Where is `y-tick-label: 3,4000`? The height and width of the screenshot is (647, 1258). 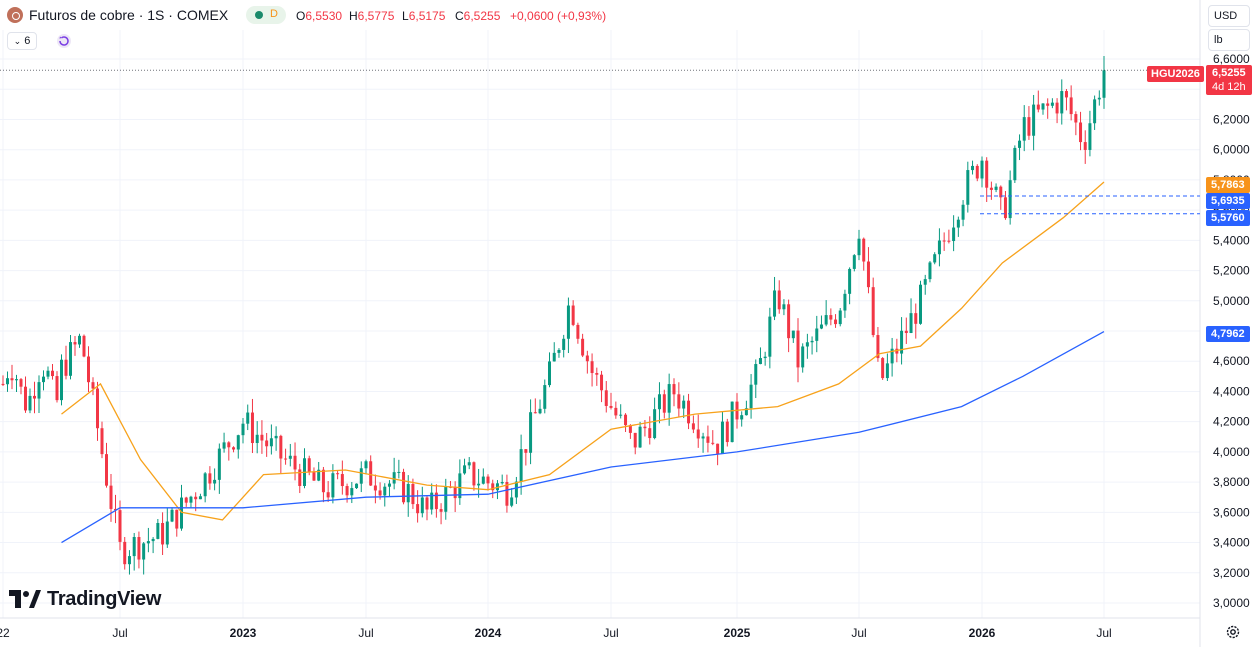
y-tick-label: 3,4000 is located at coordinates (1231, 543).